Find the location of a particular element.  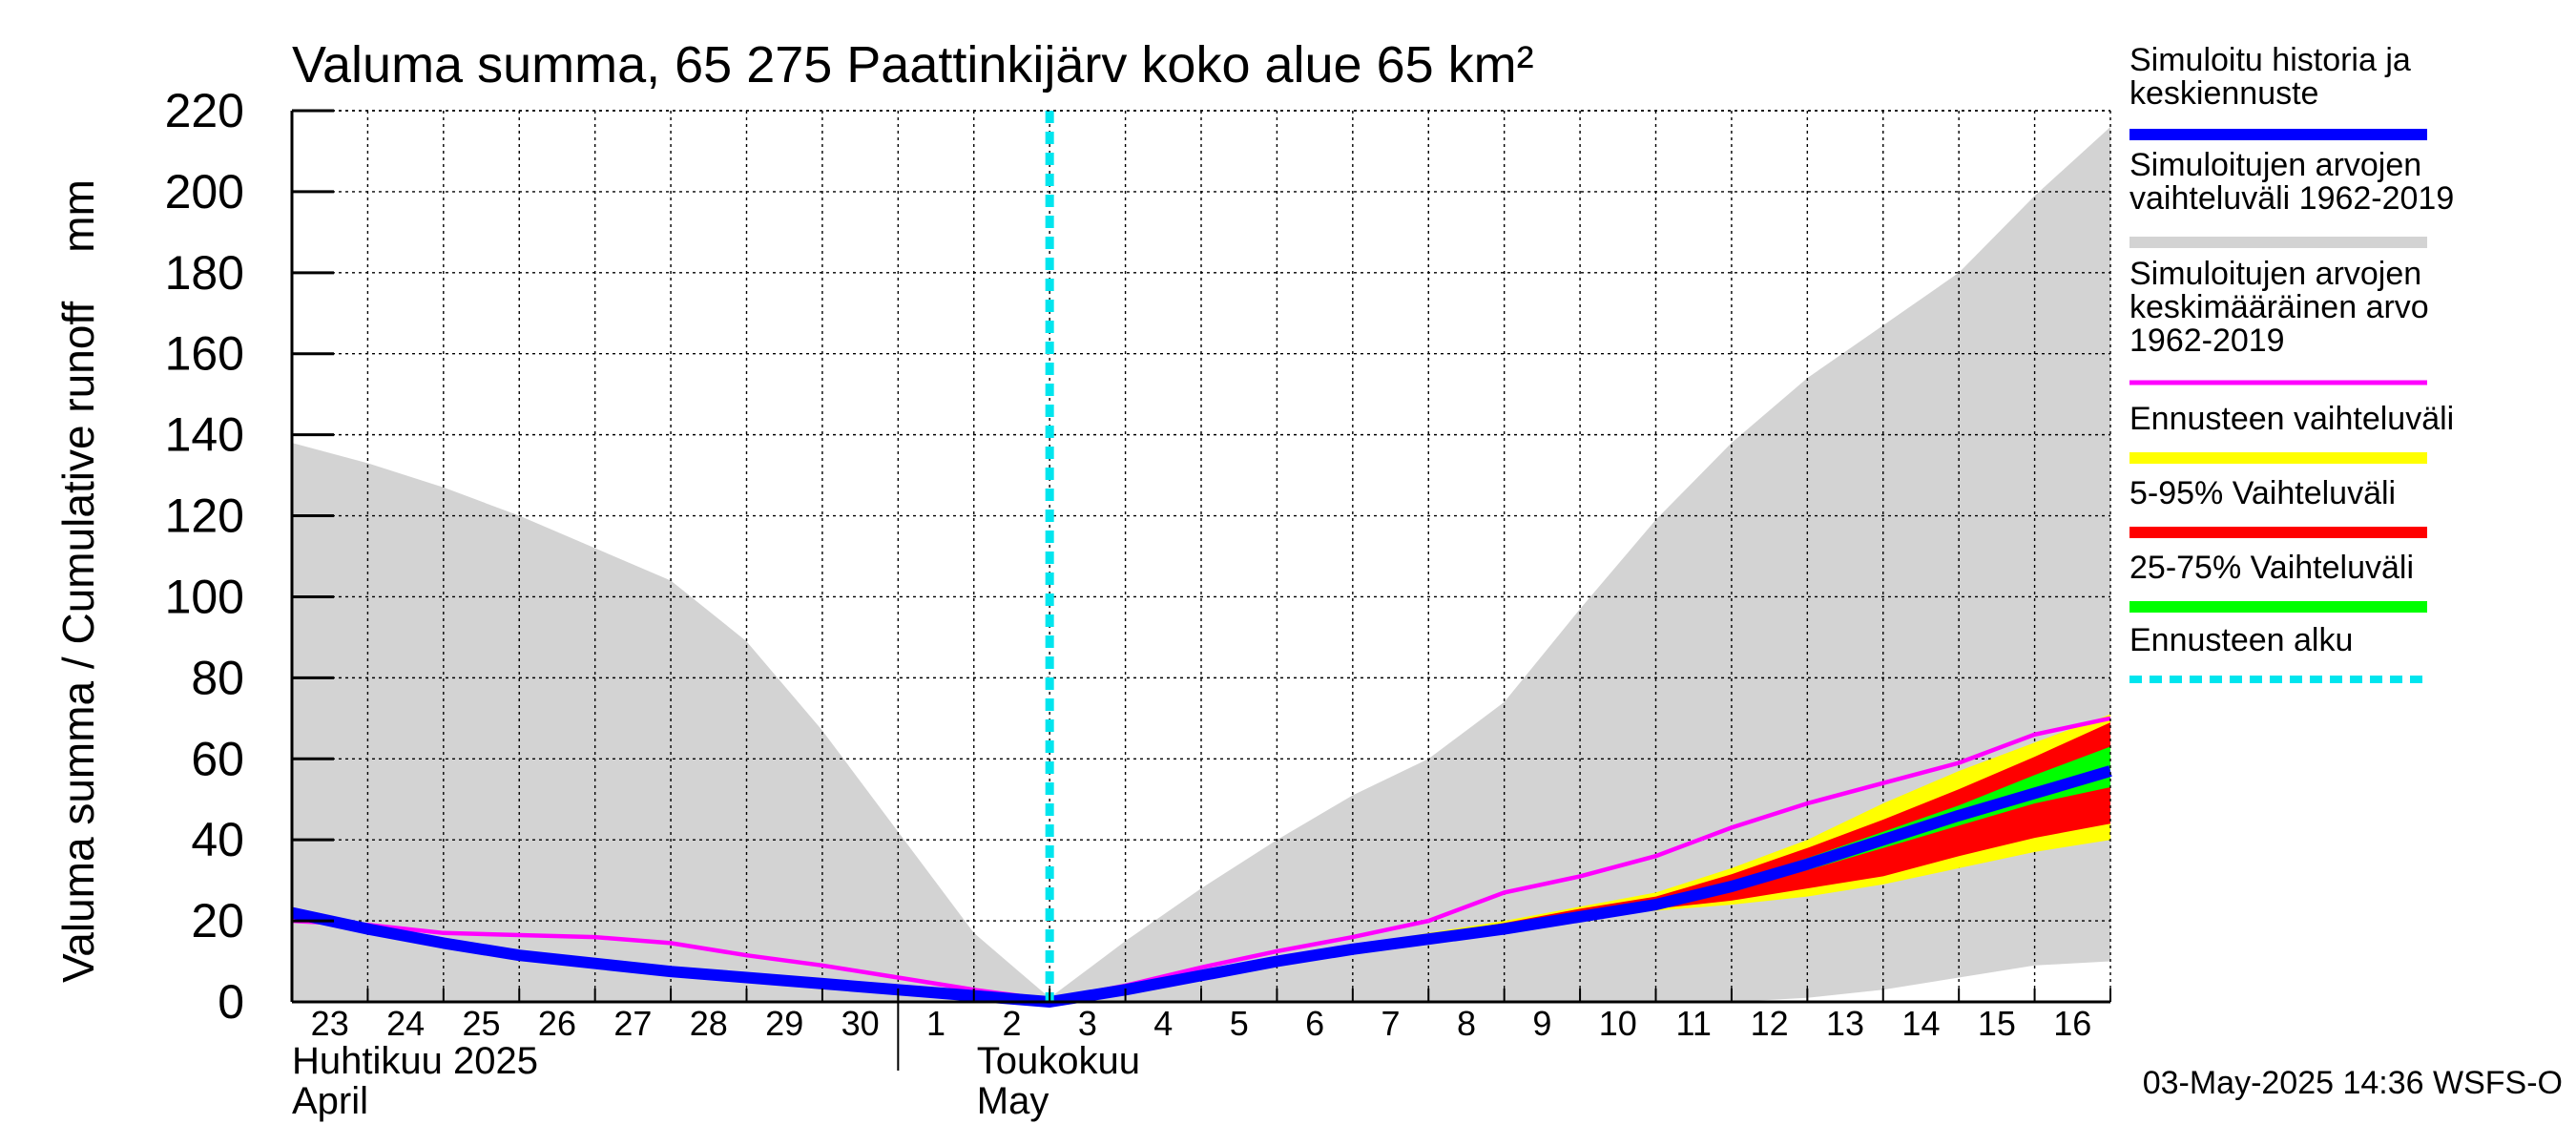

y-tick-label: 180 is located at coordinates (204, 273).